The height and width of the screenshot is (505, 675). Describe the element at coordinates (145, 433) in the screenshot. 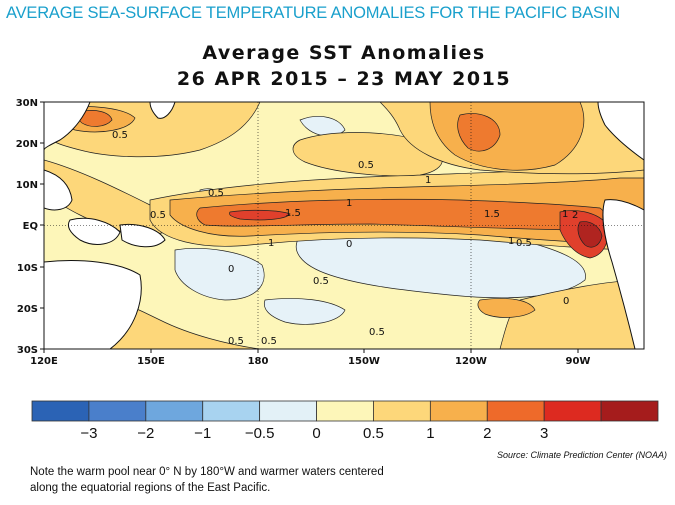

I see `colorbar-tick-label: −2` at that location.